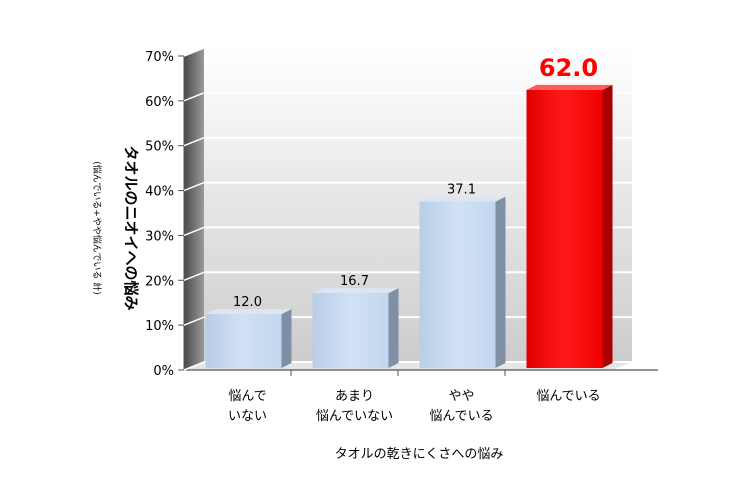 This screenshot has width=756, height=480. What do you see at coordinates (159, 326) in the screenshot?
I see `y-tick-label: 10%` at bounding box center [159, 326].